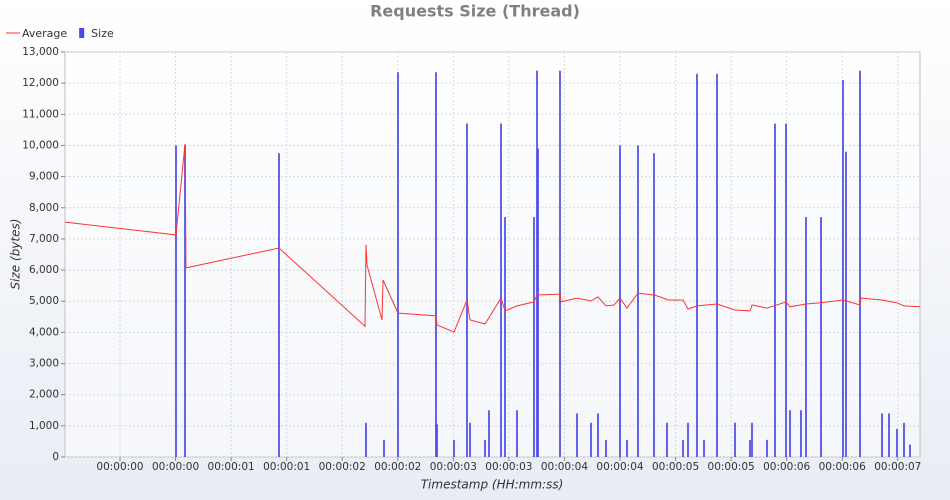  Describe the element at coordinates (44, 208) in the screenshot. I see `y-tick-label: 8,000` at that location.